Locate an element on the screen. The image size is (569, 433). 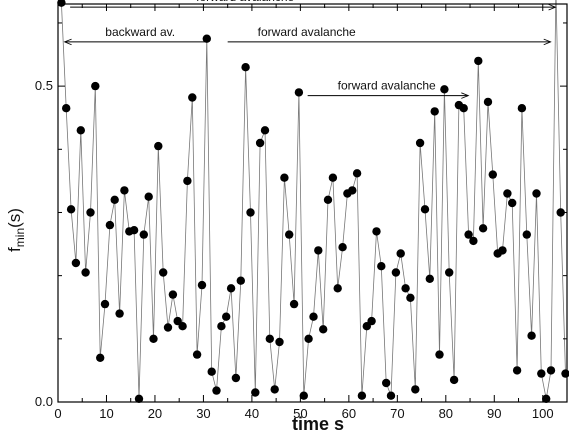
x-tick-label: 70 is located at coordinates (397, 413).